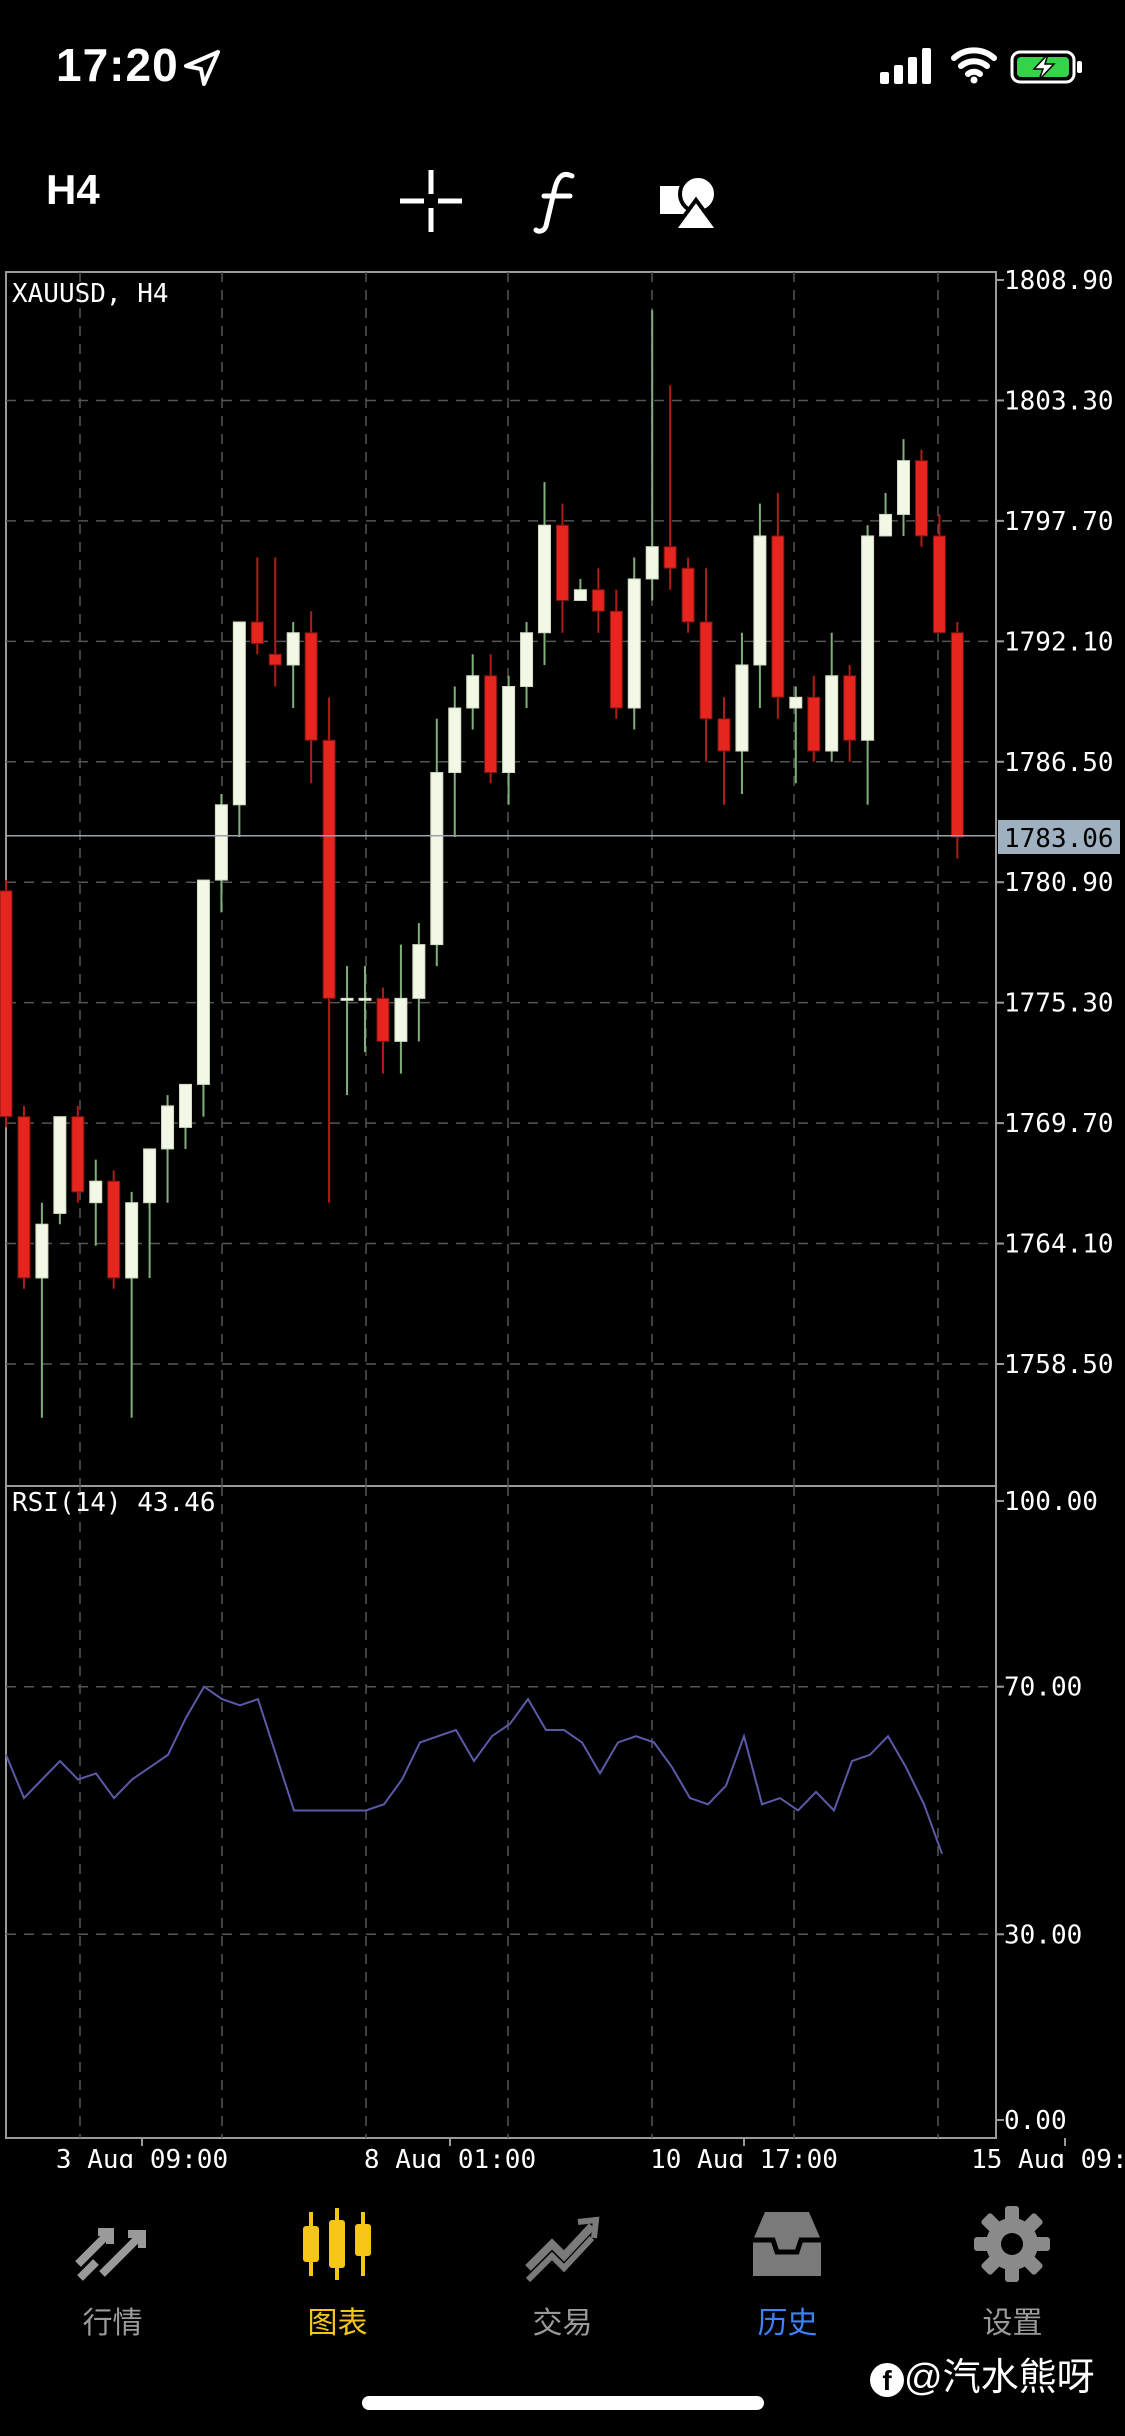 The image size is (1125, 2436). I want to click on nav-trade: 交易, so click(562, 2262).